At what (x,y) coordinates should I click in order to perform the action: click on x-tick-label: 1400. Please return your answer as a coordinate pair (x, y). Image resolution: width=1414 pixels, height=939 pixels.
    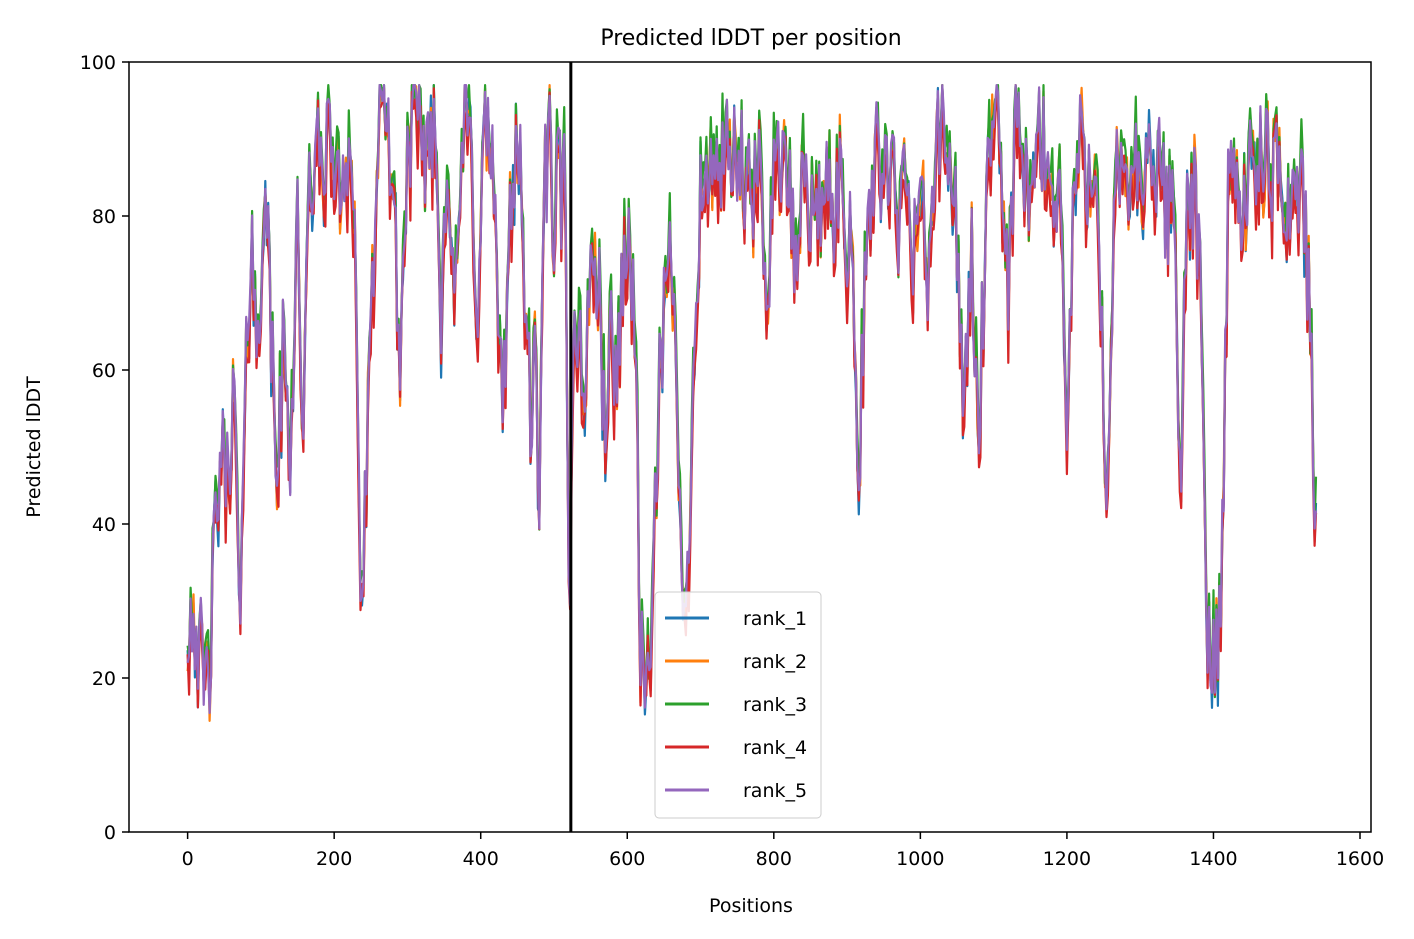
    Looking at the image, I should click on (1213, 859).